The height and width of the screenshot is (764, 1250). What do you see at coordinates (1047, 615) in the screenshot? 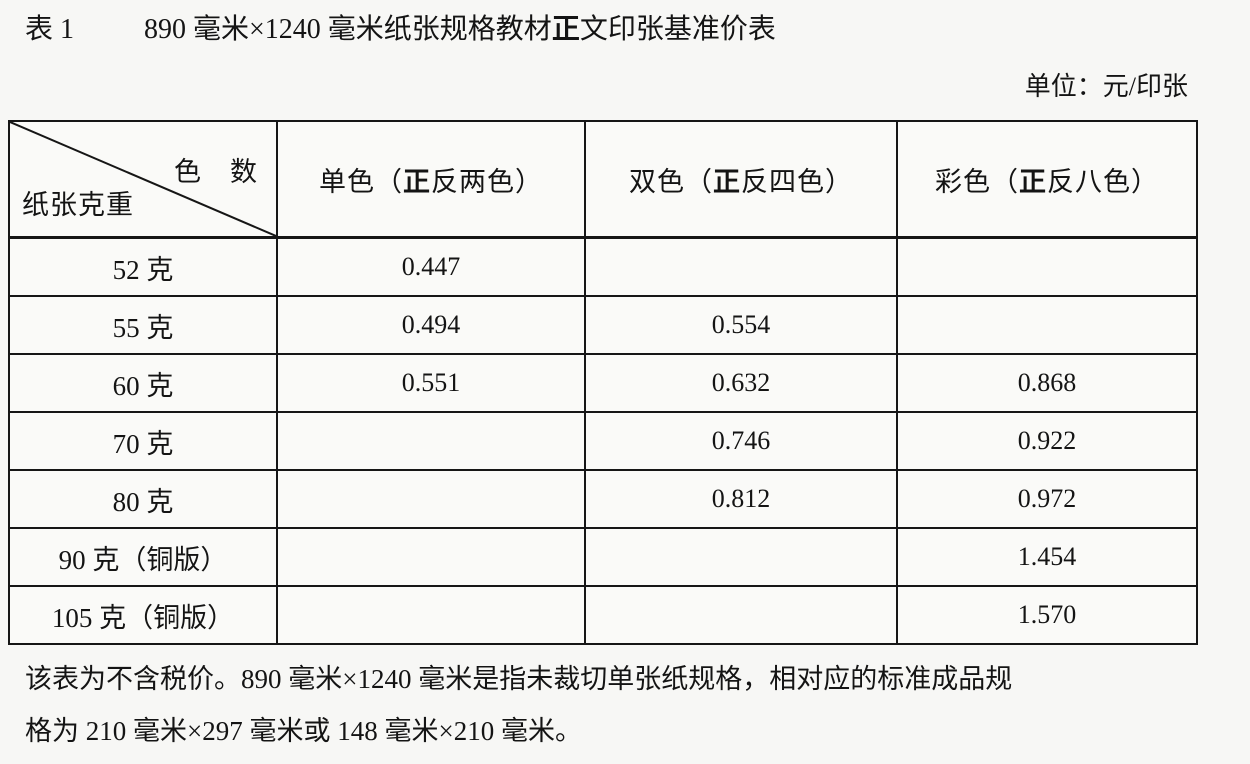
I see `cell-value: 1.570` at bounding box center [1047, 615].